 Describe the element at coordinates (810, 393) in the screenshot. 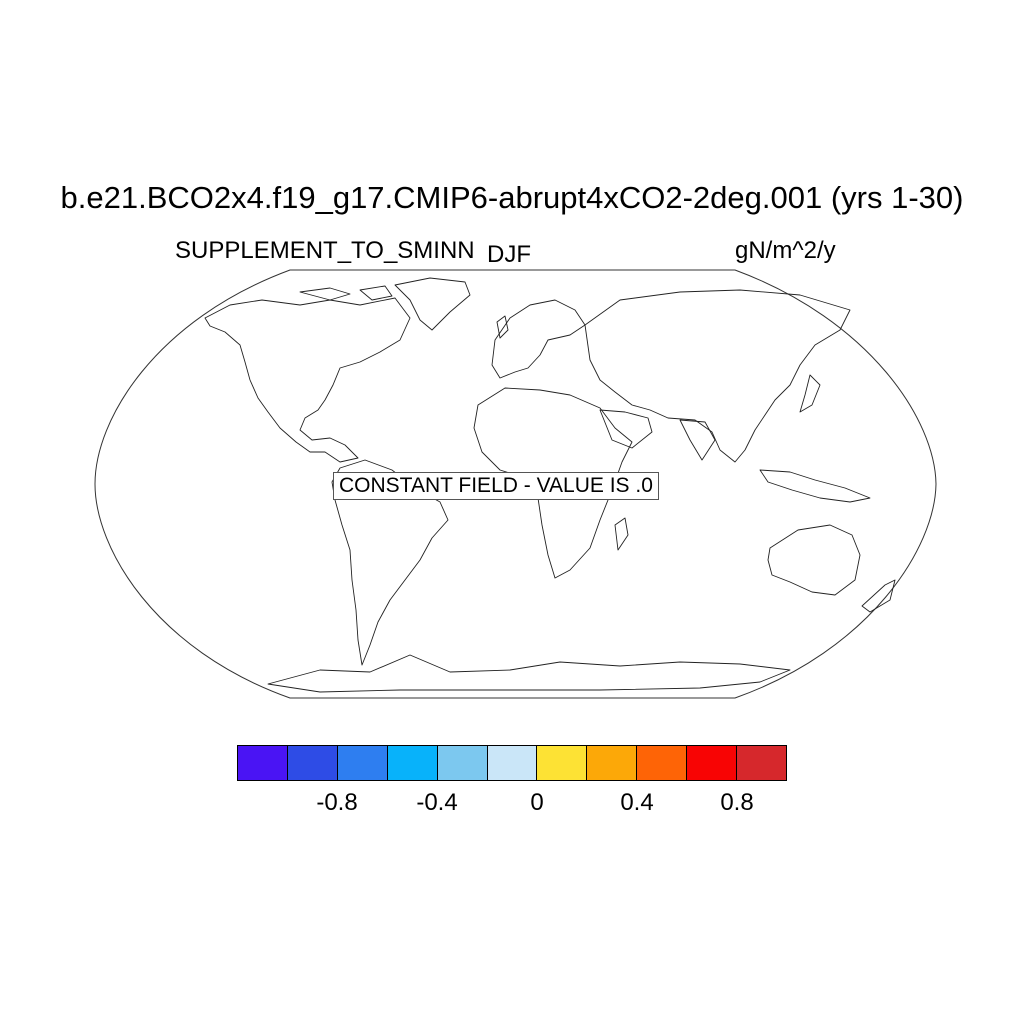

I see `coastline-japan` at that location.